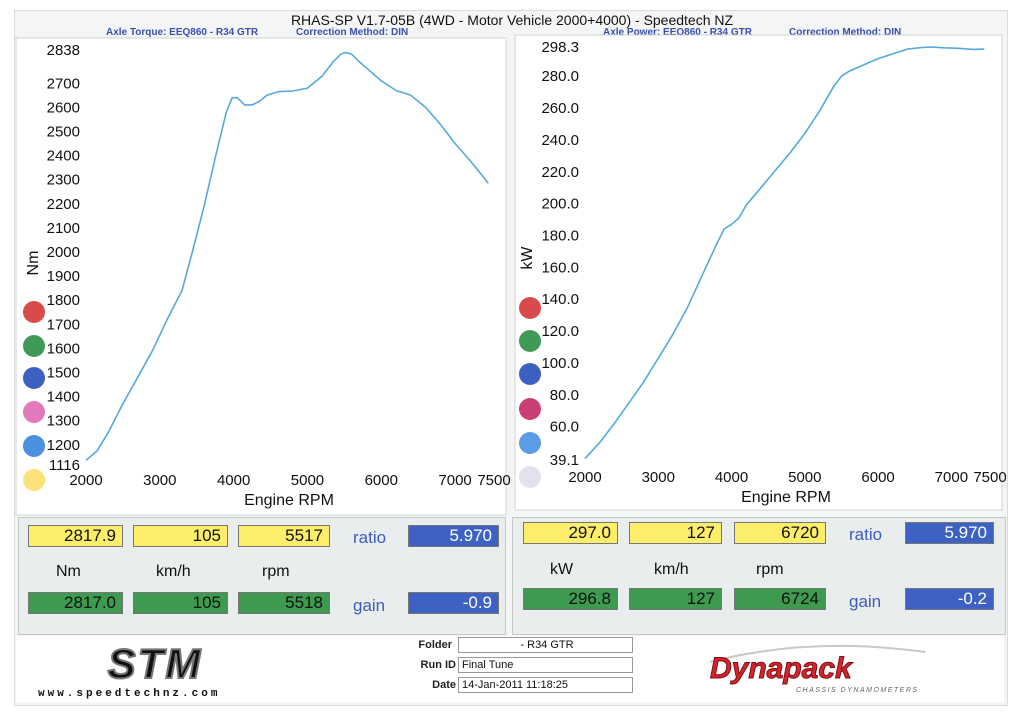 The height and width of the screenshot is (724, 1024). I want to click on right-y-tick-2: 260.0, so click(560, 108).